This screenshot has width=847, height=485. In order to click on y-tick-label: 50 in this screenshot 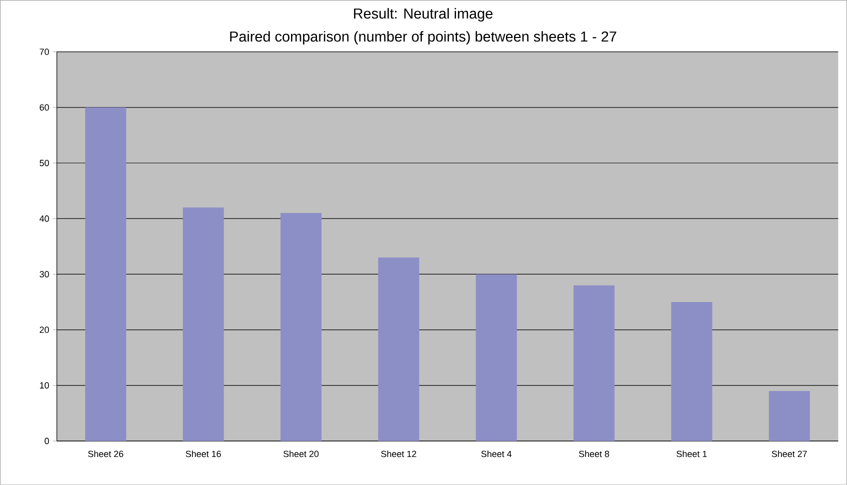, I will do `click(44, 163)`.